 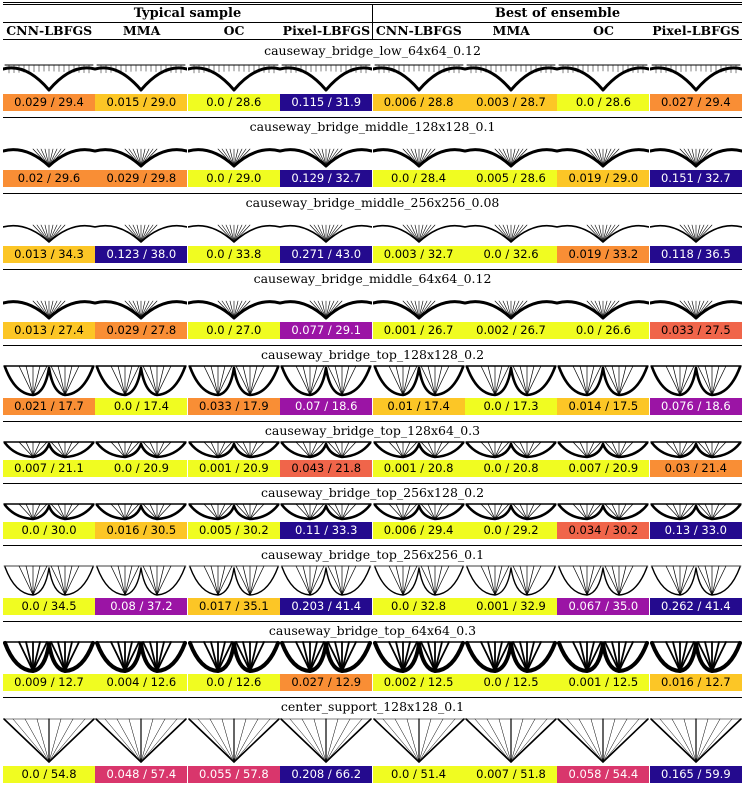 What do you see at coordinates (141, 682) in the screenshot?
I see `score-label: 0.004 / 12.6` at bounding box center [141, 682].